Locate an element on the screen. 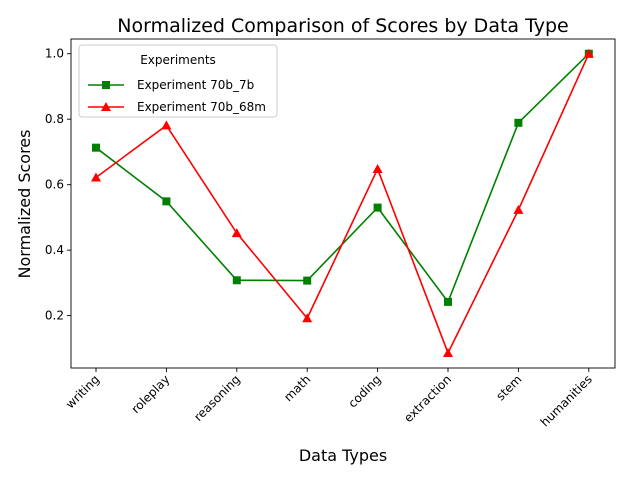 The height and width of the screenshot is (480, 640). legend-title: Experiments is located at coordinates (178, 60).